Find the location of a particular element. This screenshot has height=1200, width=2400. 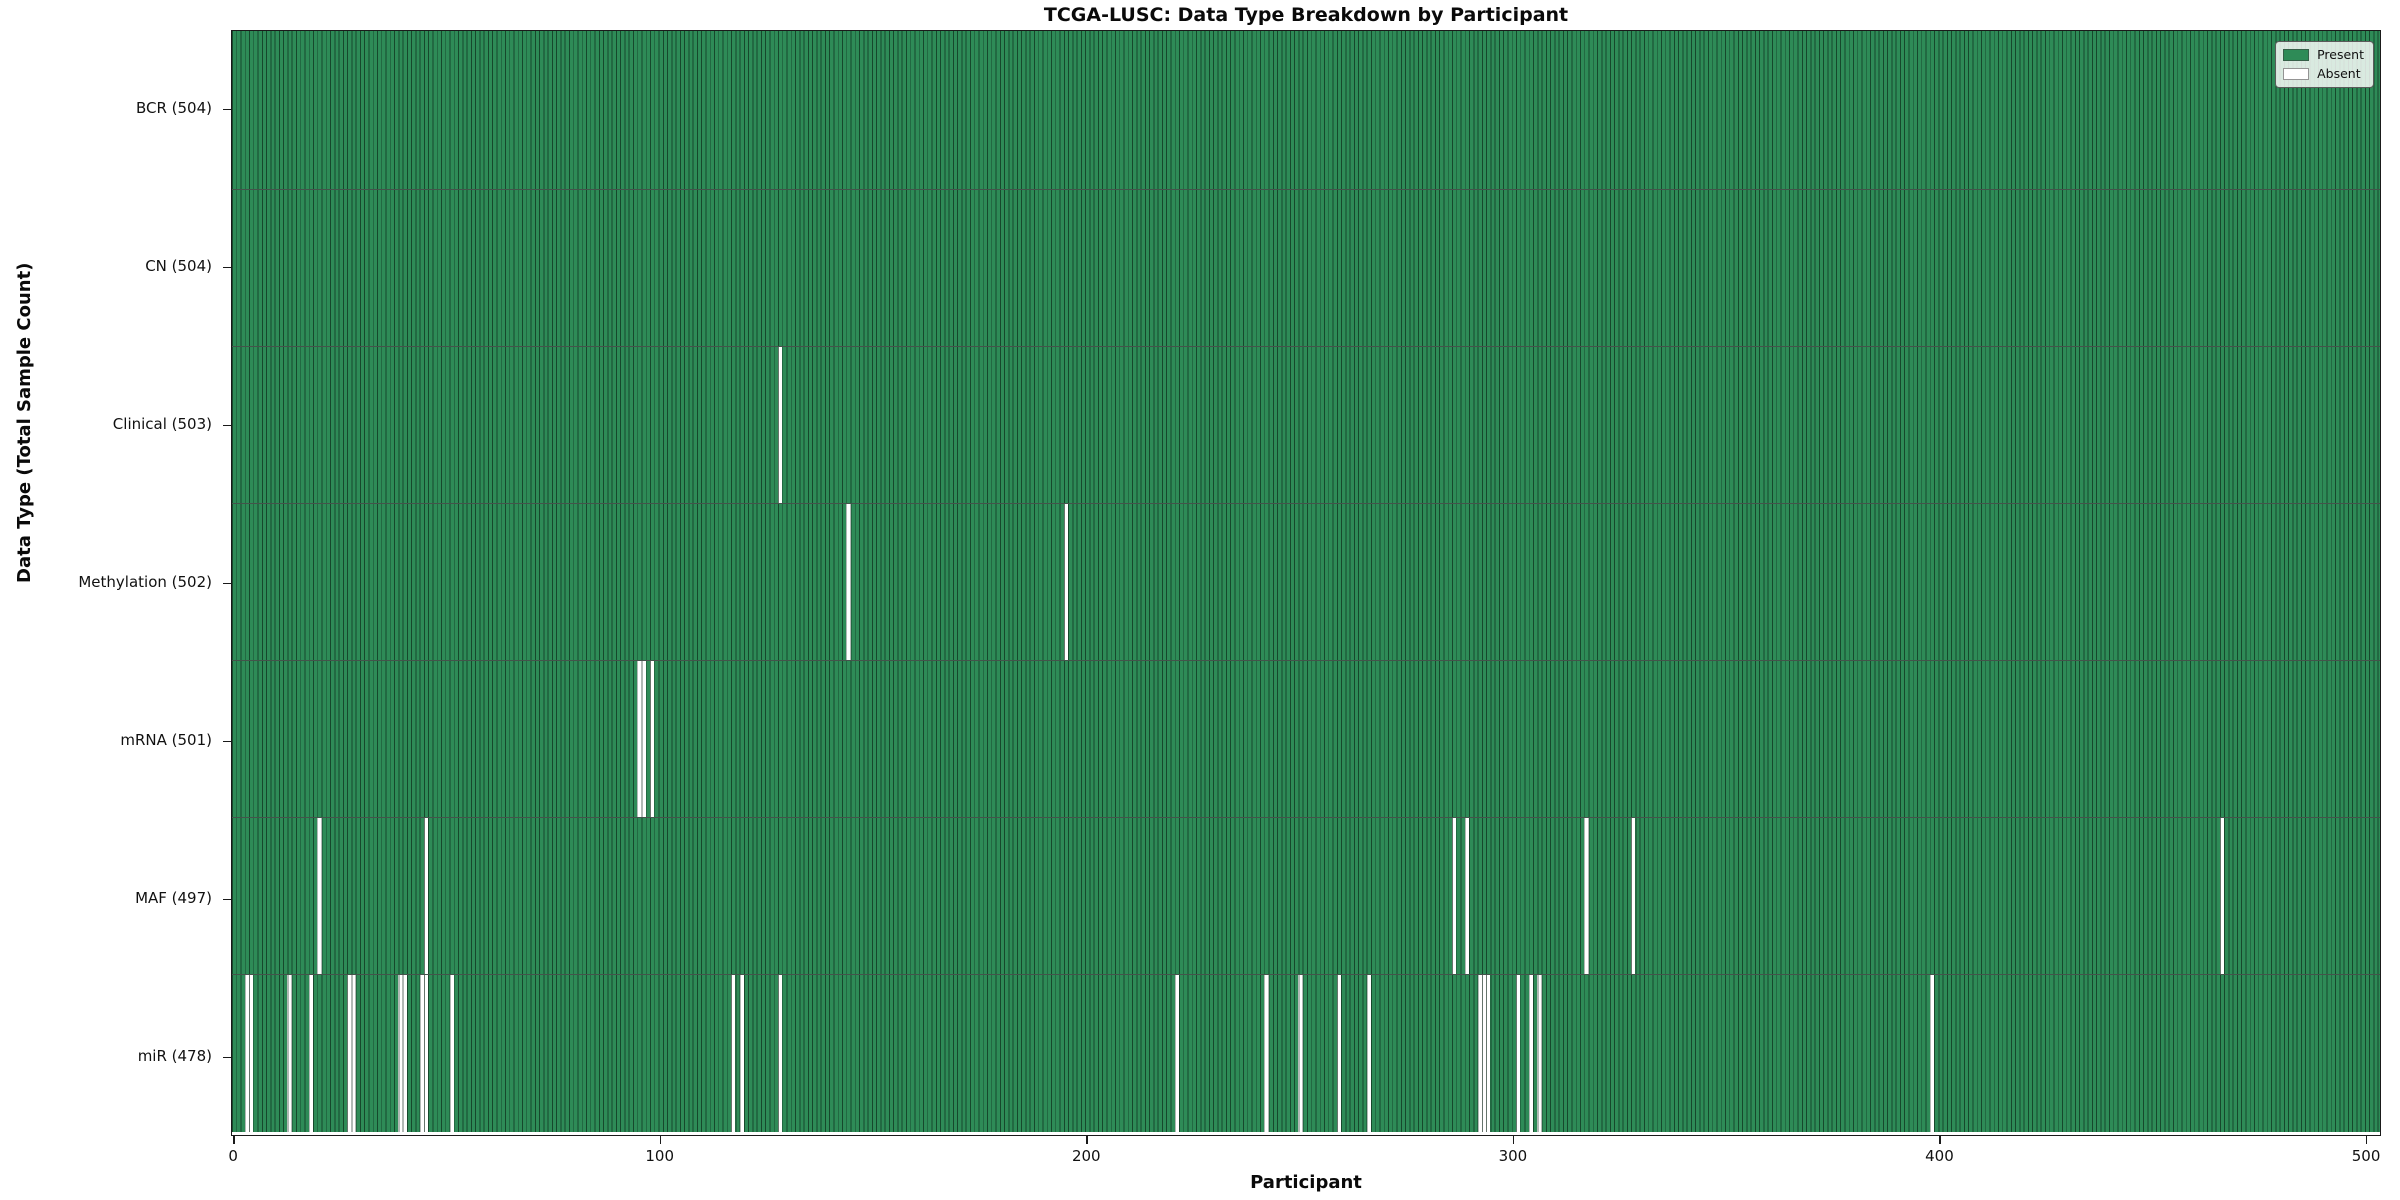

x-tick-label: 300 is located at coordinates (1513, 1156).